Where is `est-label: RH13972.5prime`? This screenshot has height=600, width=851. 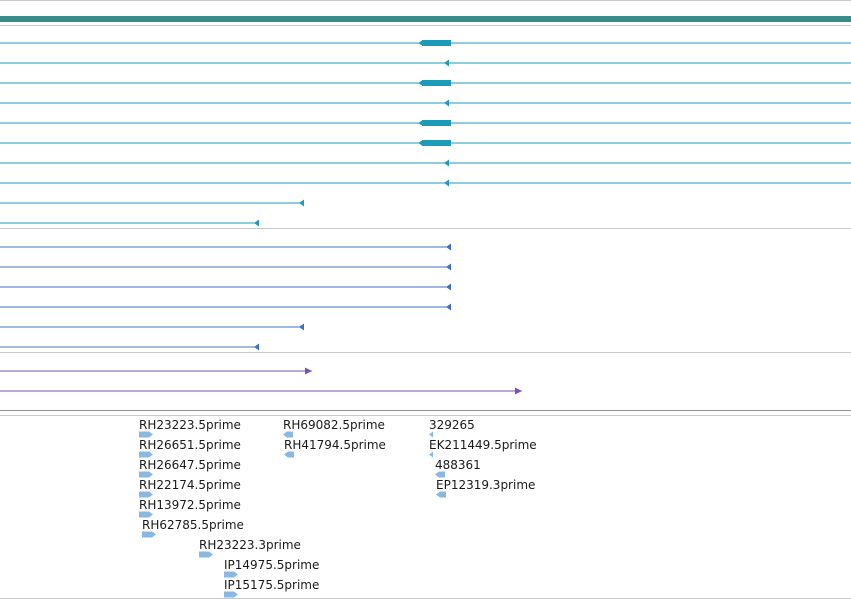
est-label: RH13972.5prime is located at coordinates (190, 505).